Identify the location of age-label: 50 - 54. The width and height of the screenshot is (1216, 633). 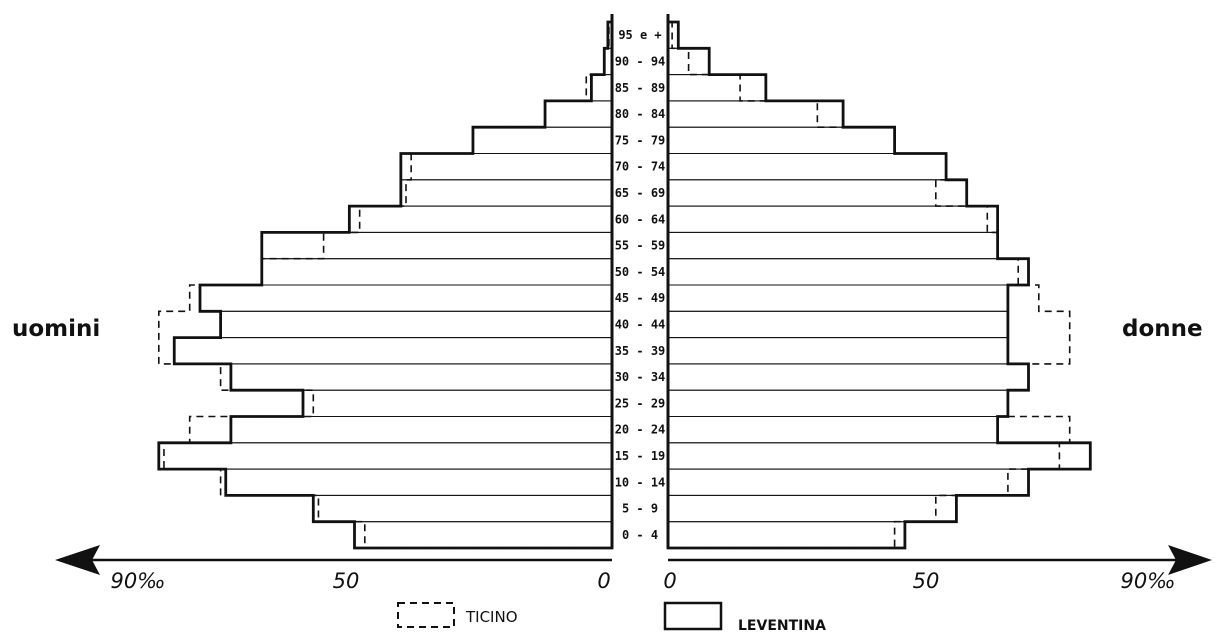
(640, 272).